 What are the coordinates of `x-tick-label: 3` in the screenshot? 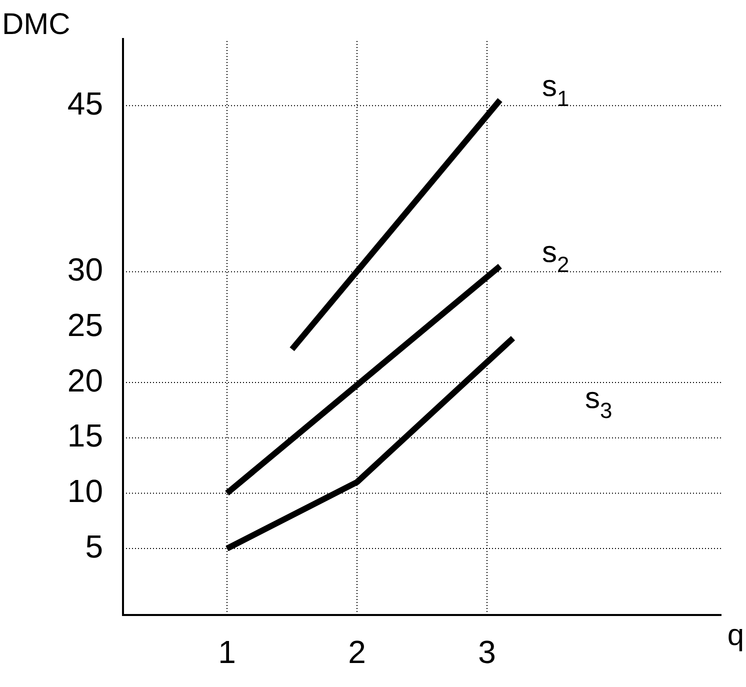 It's located at (487, 652).